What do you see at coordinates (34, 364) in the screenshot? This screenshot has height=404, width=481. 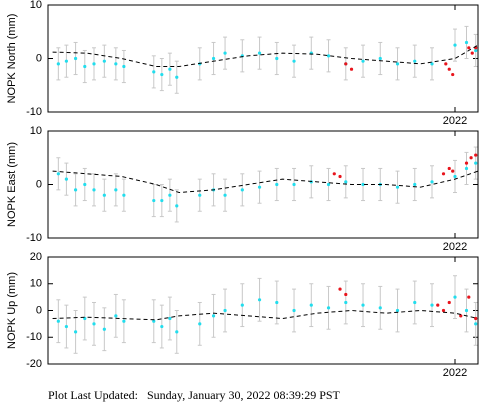 I see `y-tick-label: -20` at bounding box center [34, 364].